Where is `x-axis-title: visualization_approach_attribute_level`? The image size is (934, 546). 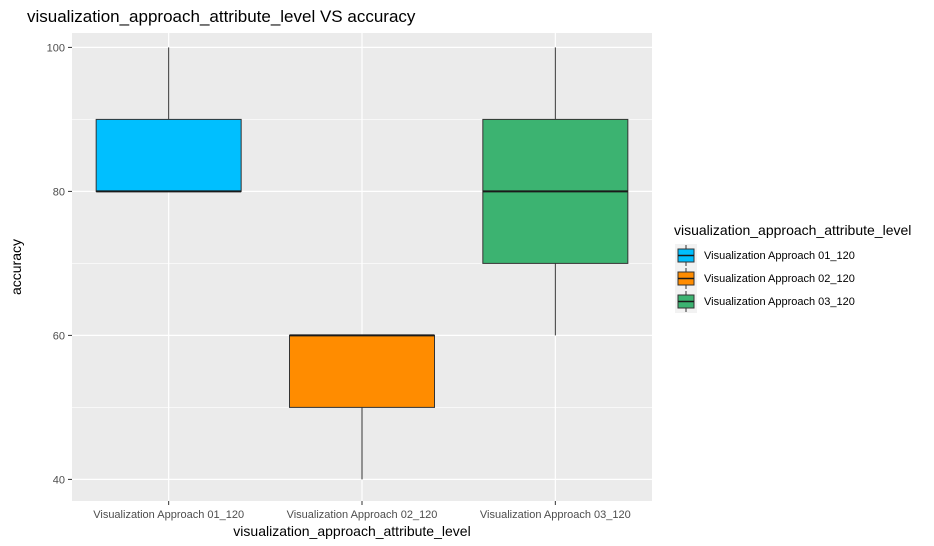 x-axis-title: visualization_approach_attribute_level is located at coordinates (351, 531).